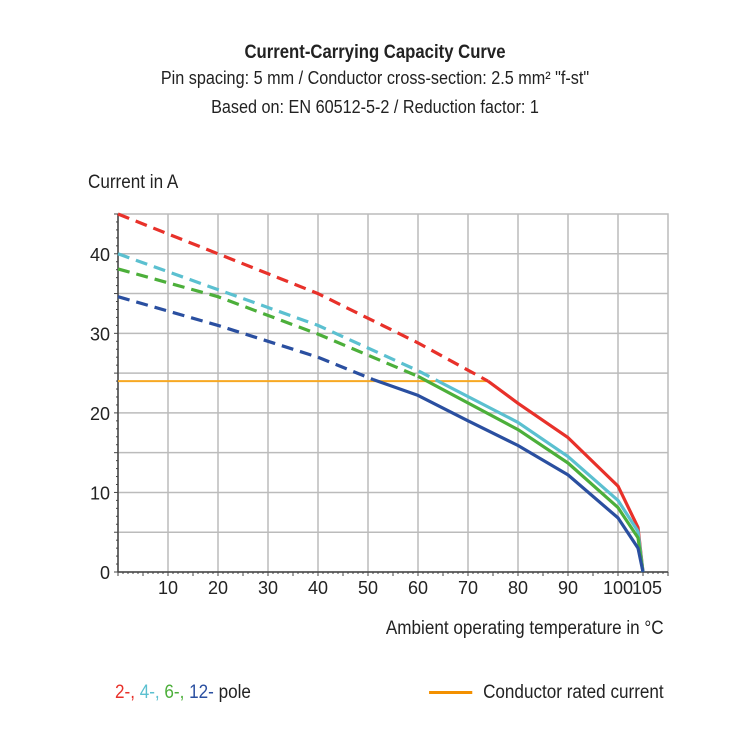  What do you see at coordinates (468, 588) in the screenshot?
I see `x-tick-label: 70` at bounding box center [468, 588].